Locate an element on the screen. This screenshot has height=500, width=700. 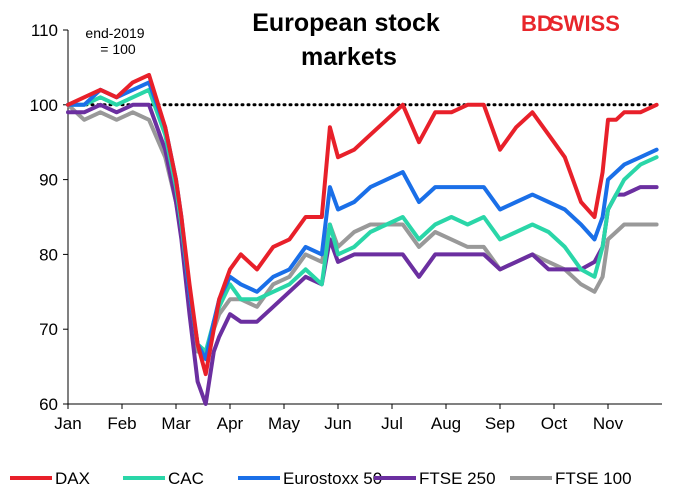
x-axis-ticks: Jan Feb Mar Apr May Jun Jul Aug Sep Oct Nov is located at coordinates (339, 418).